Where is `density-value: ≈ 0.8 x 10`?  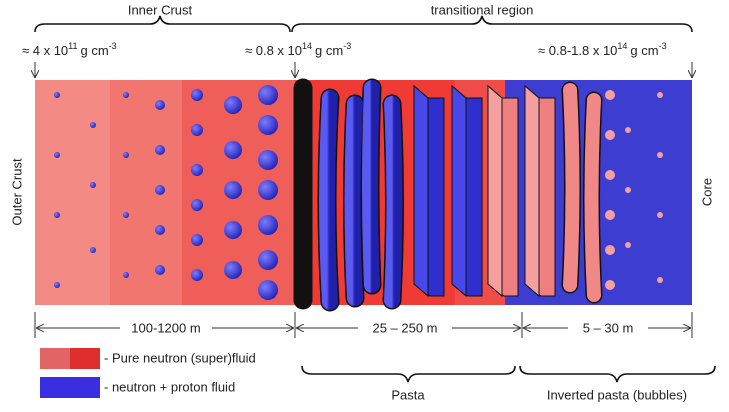 density-value: ≈ 0.8 x 10 is located at coordinates (273, 50).